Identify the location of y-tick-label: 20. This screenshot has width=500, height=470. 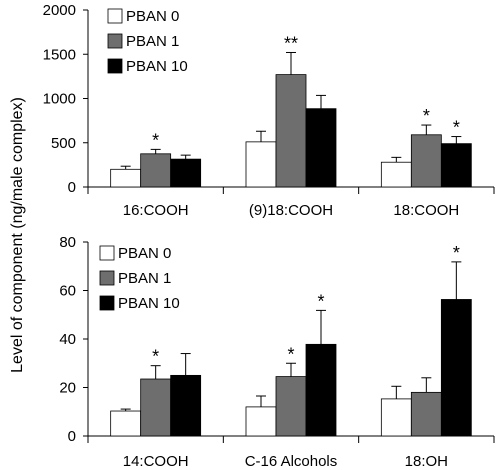
(67, 388).